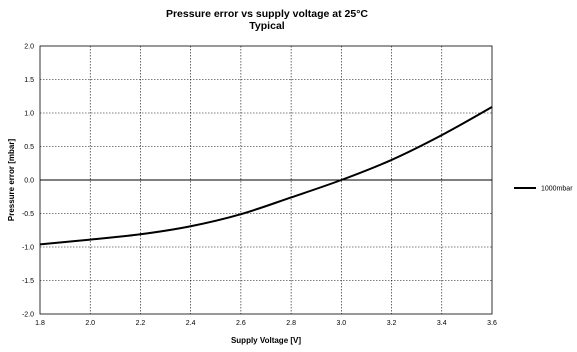 This screenshot has height=352, width=577. I want to click on y-tick-label: -1.0, so click(28, 248).